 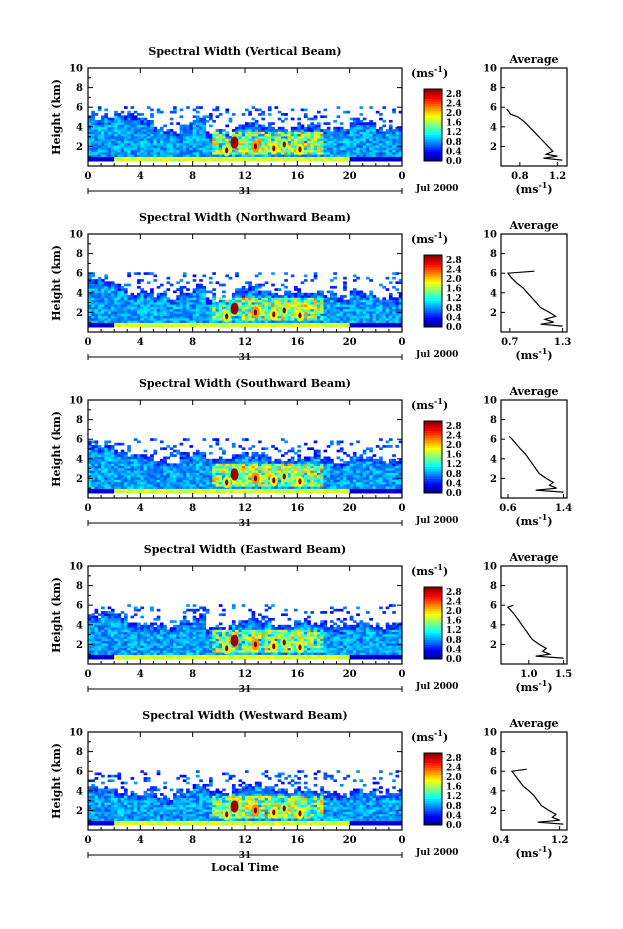 What do you see at coordinates (429, 72) in the screenshot?
I see `unit-label: (ms-1)` at bounding box center [429, 72].